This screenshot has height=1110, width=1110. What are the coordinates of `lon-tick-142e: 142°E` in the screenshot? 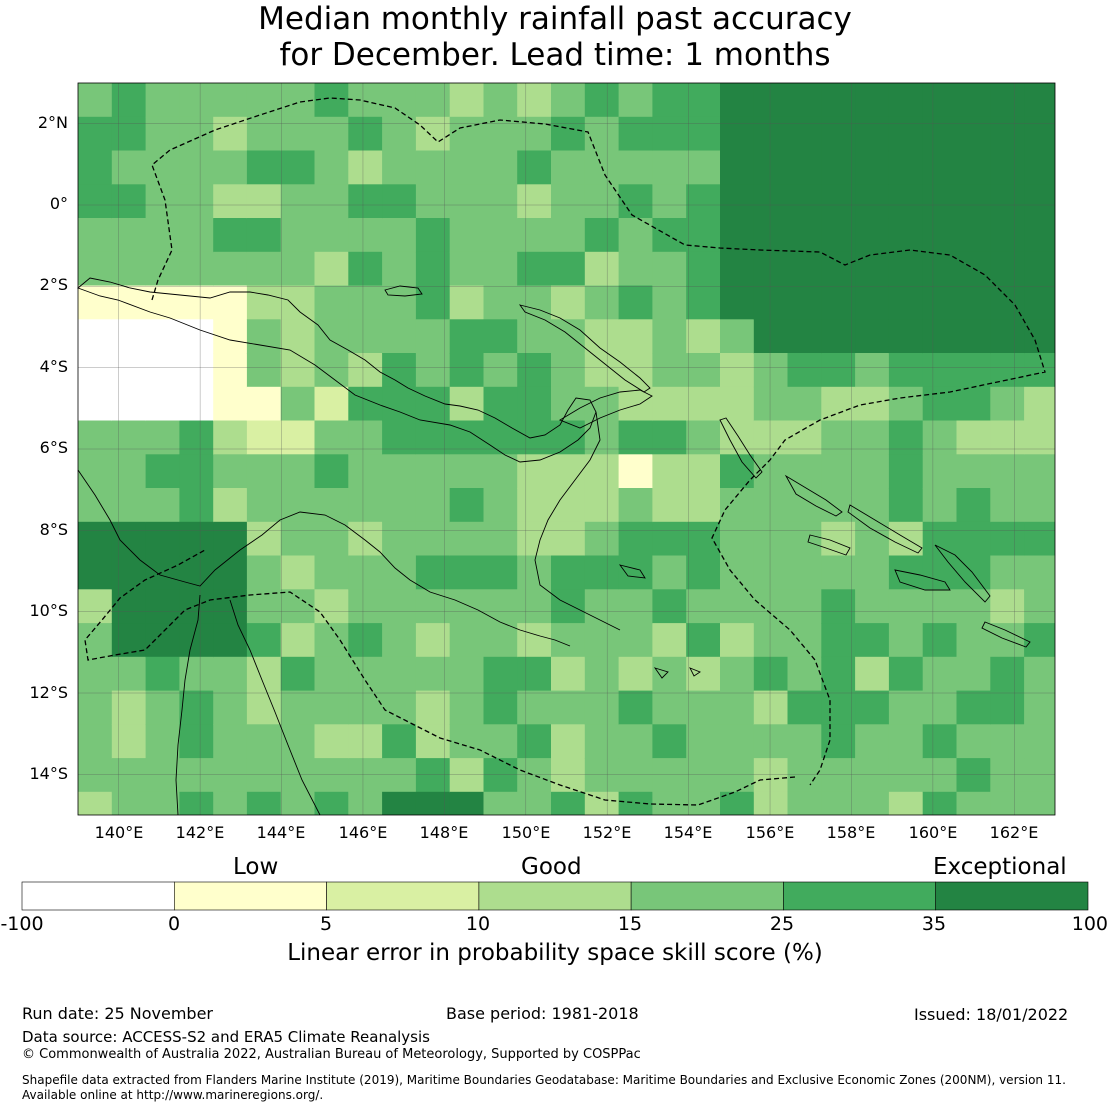 It's located at (200, 832).